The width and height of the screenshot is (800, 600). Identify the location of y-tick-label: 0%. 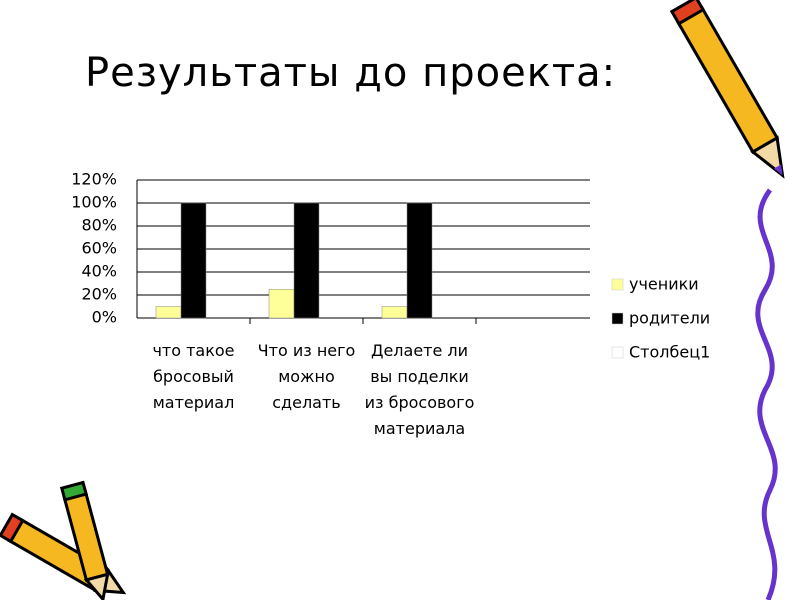
(104, 317).